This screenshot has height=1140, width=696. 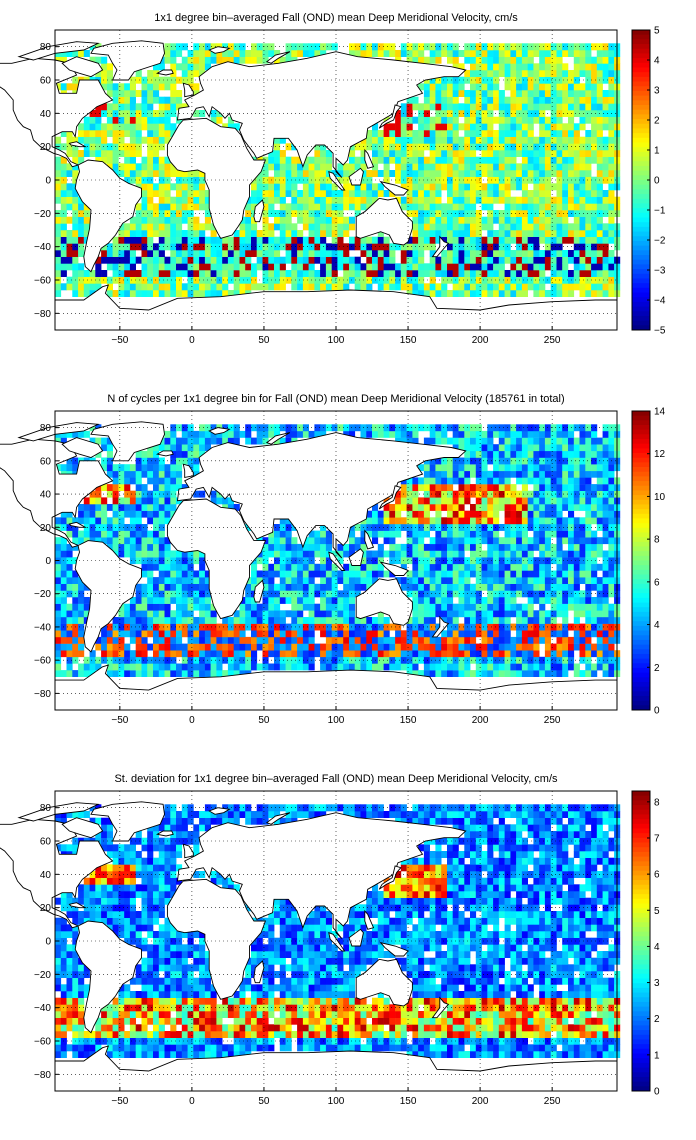 What do you see at coordinates (641, 75) in the screenshot?
I see `colorbar-step` at bounding box center [641, 75].